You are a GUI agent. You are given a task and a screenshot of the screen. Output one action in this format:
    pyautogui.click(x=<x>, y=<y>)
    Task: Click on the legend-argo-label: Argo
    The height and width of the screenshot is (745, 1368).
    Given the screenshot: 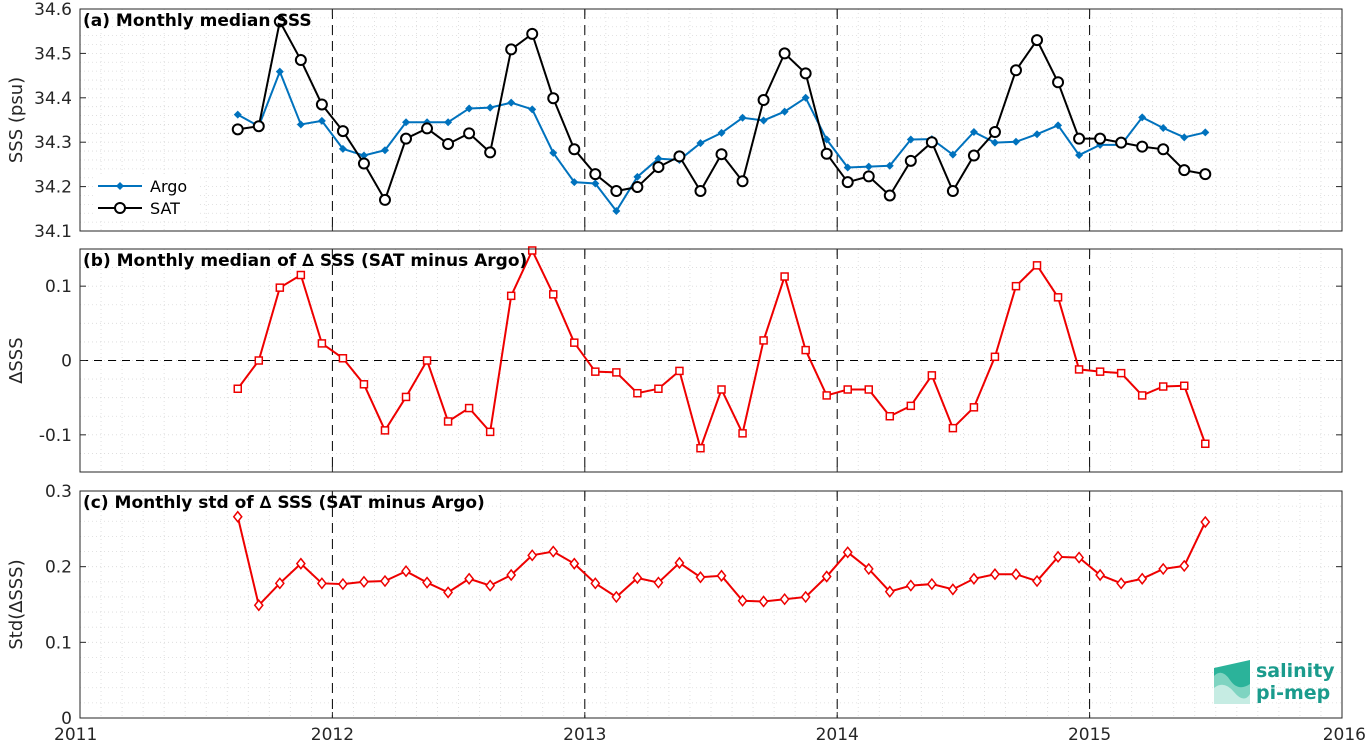 What is the action you would take?
    pyautogui.click(x=168, y=186)
    